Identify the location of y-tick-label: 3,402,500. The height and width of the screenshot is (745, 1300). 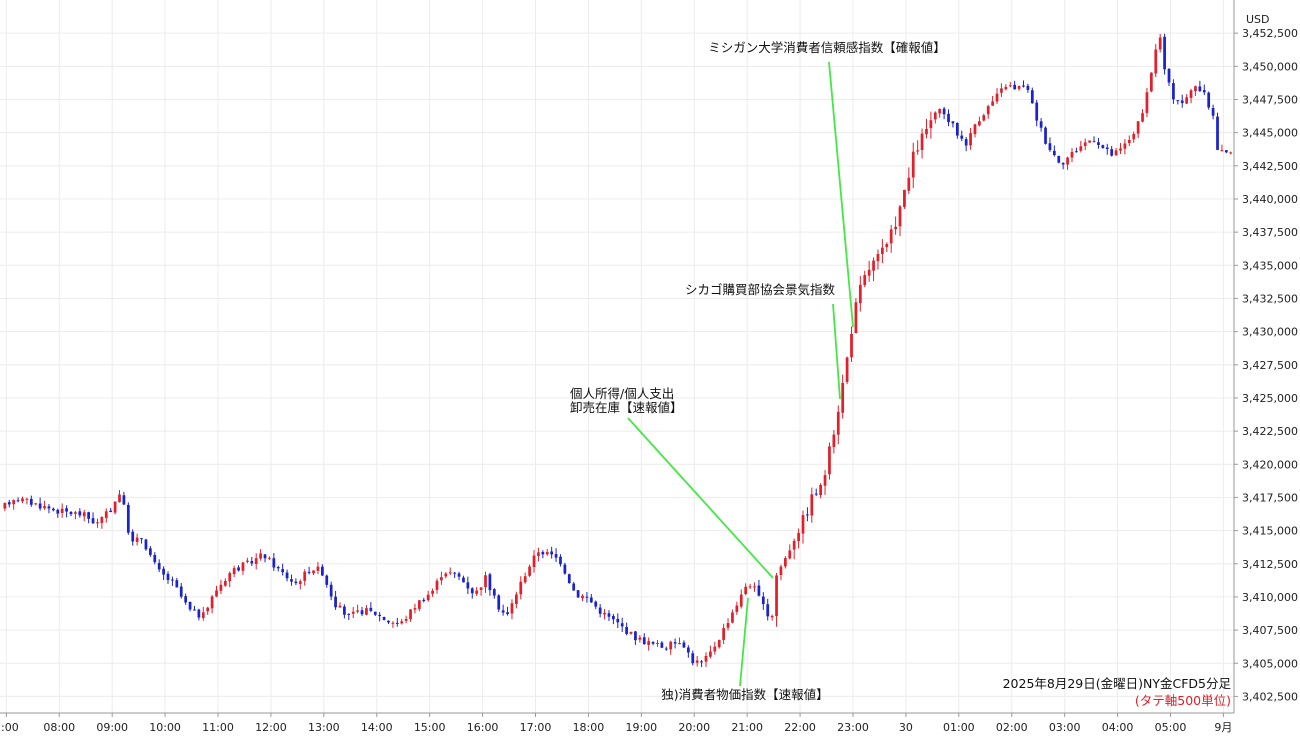
(1270, 696).